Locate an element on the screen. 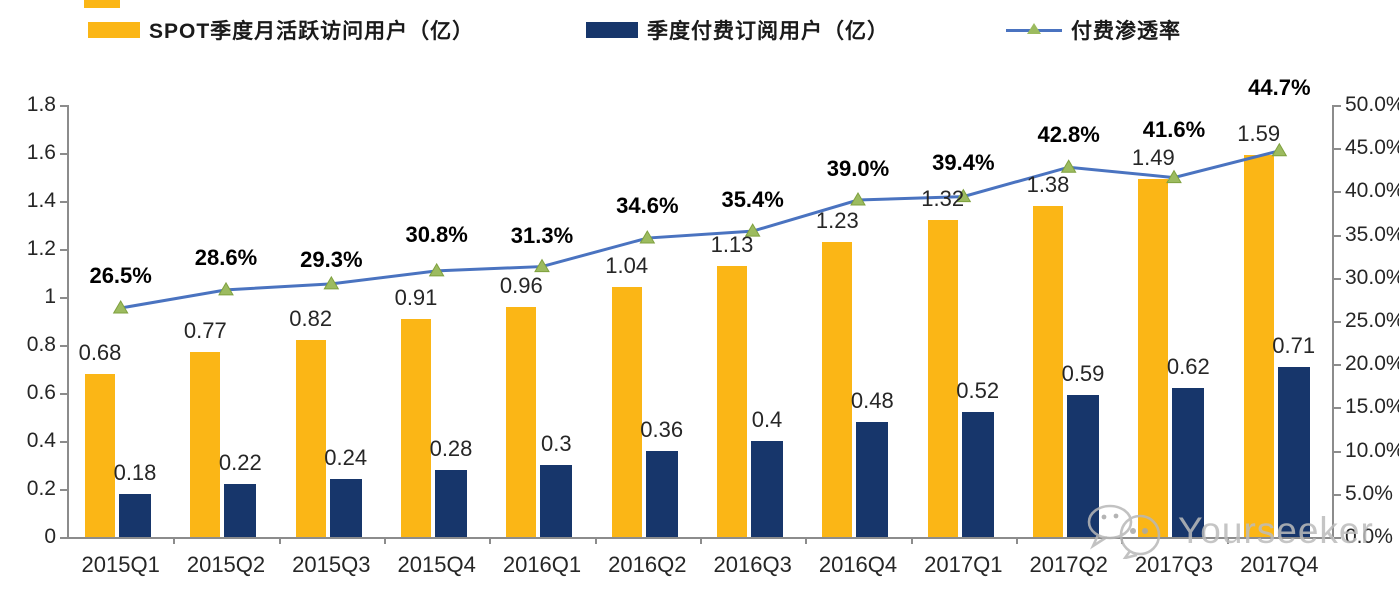 This screenshot has width=1399, height=596. y-tick-label-right: 5.0% is located at coordinates (1369, 493).